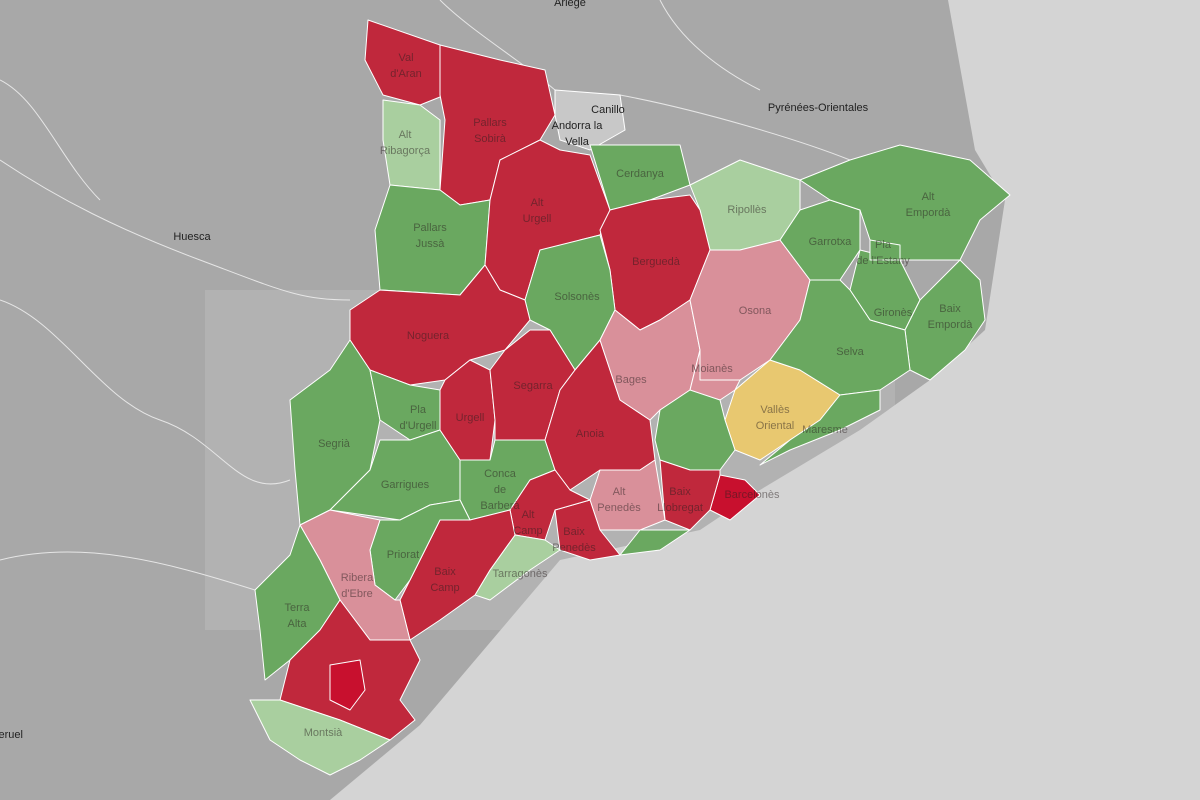 This screenshot has height=800, width=1200. What do you see at coordinates (590, 434) in the screenshot?
I see `region-label: Anoia` at bounding box center [590, 434].